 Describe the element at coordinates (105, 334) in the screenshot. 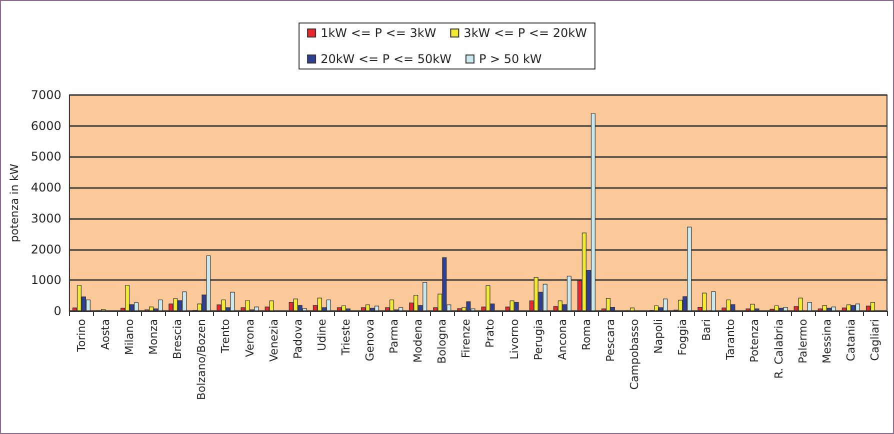

I see `x-tick-label: Aosta` at that location.